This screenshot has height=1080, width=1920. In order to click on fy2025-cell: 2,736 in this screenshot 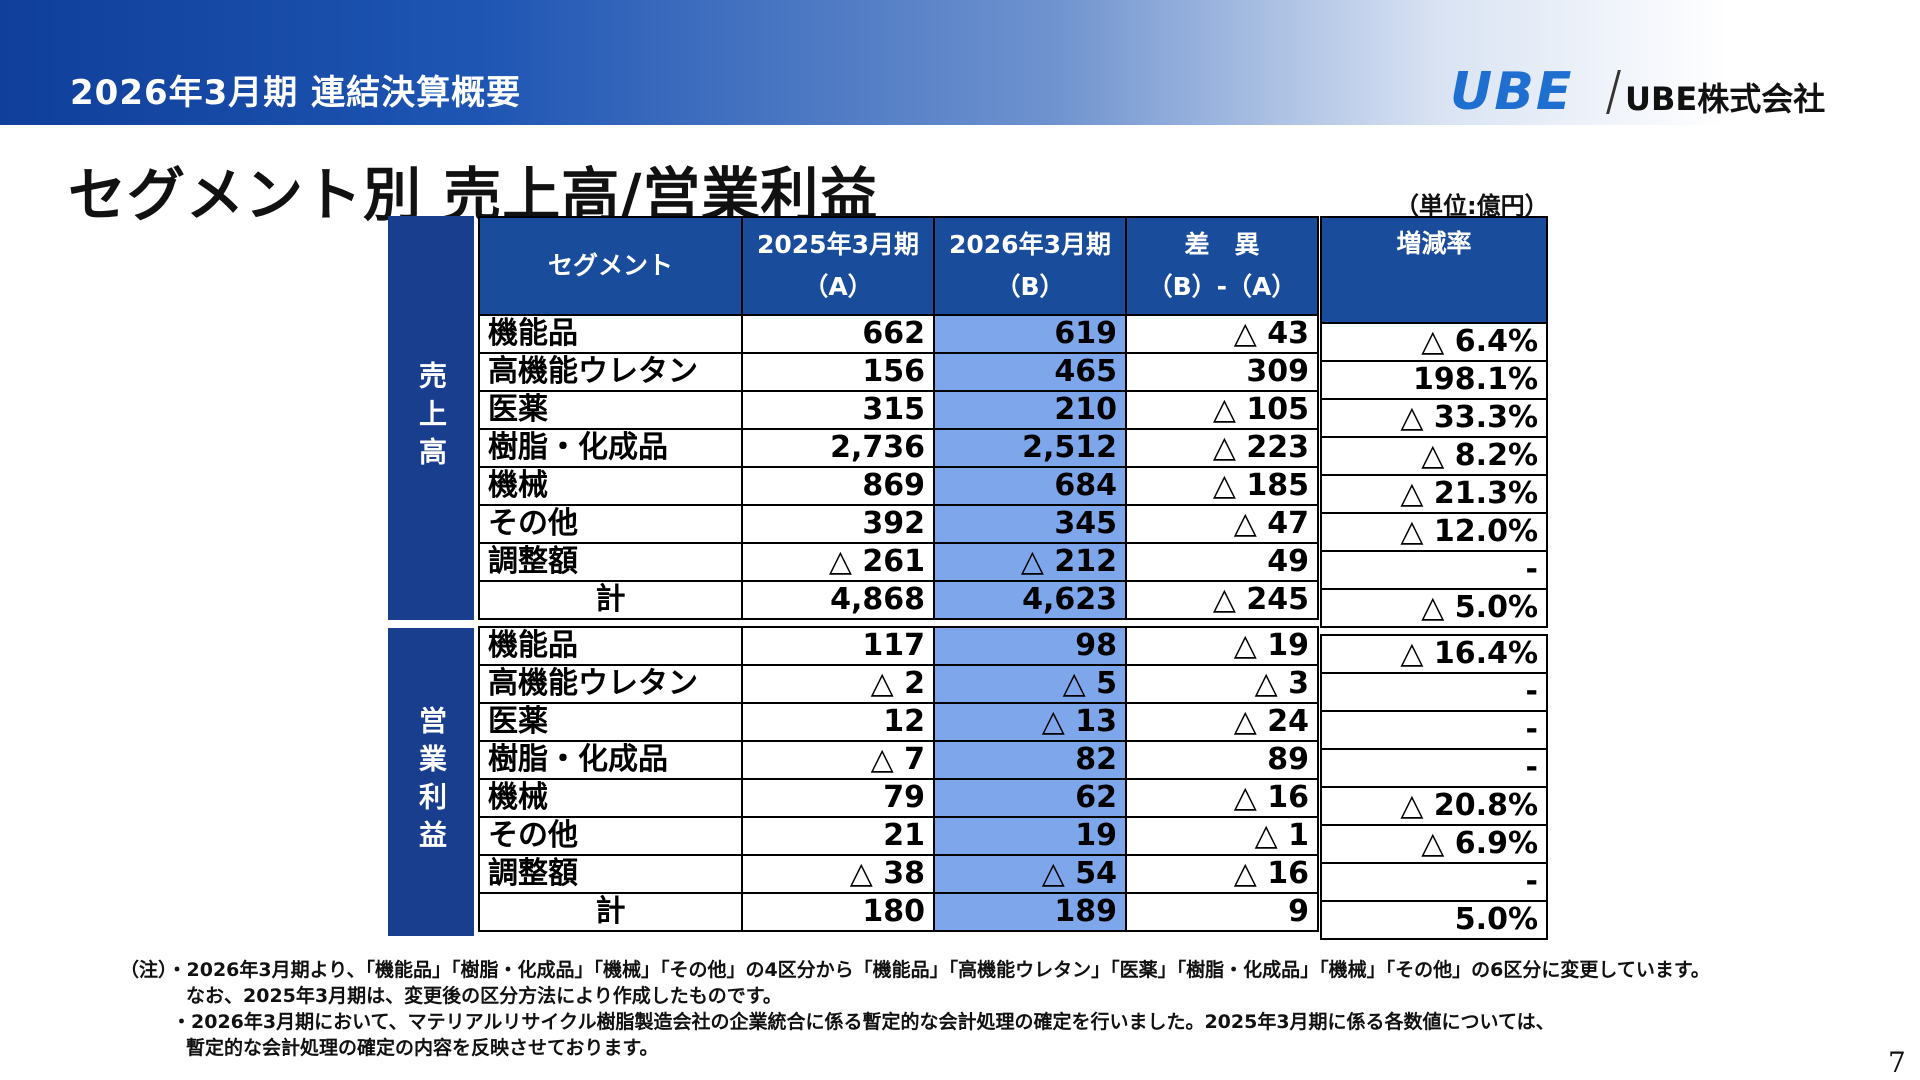, I will do `click(838, 448)`.